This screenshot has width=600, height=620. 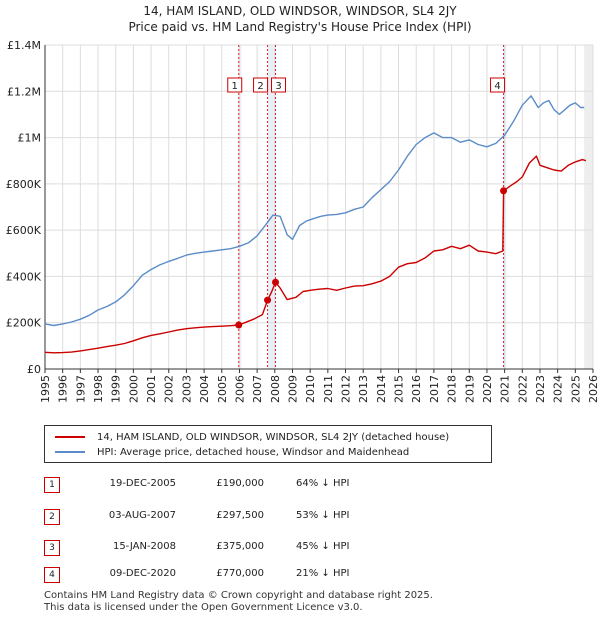 What do you see at coordinates (522, 389) in the screenshot?
I see `x-tick-label: 2022` at bounding box center [522, 389].